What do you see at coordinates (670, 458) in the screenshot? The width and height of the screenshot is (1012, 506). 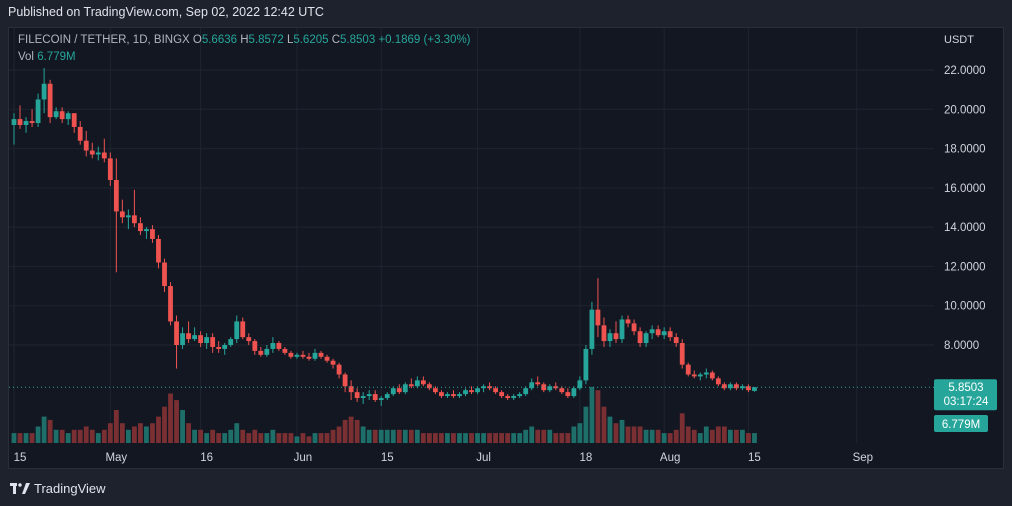 I see `time-tick-label: Aug` at bounding box center [670, 458].